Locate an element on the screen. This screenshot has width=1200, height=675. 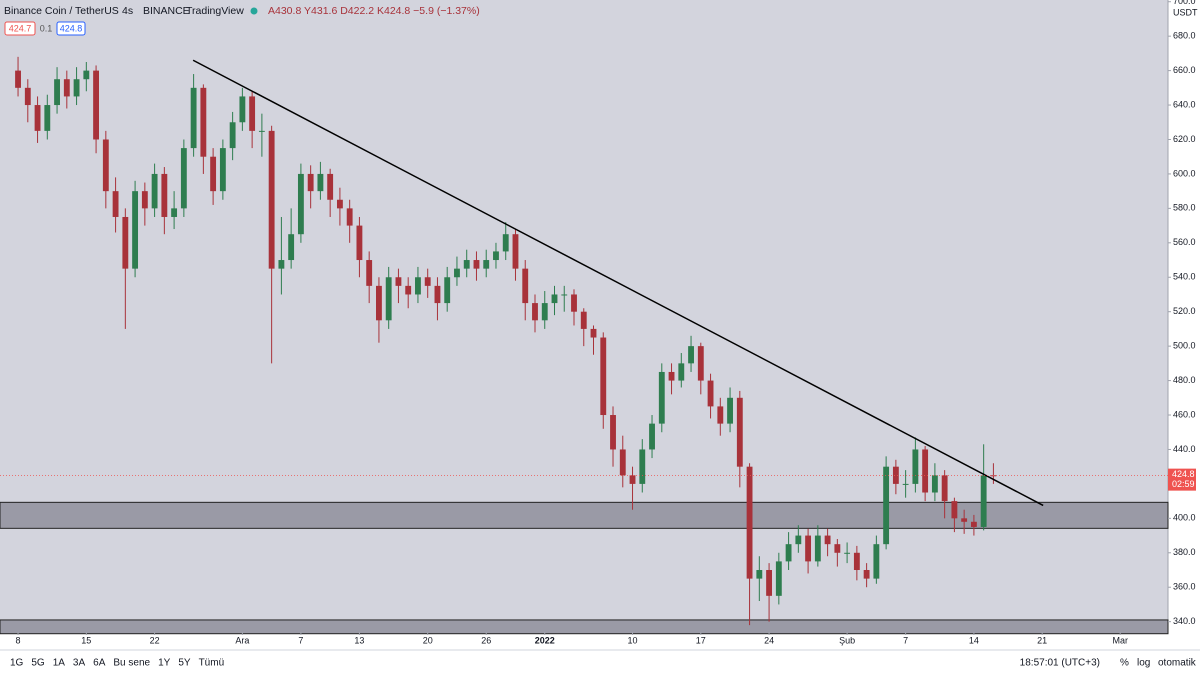
percent-toggle: % is located at coordinates (1124, 663).